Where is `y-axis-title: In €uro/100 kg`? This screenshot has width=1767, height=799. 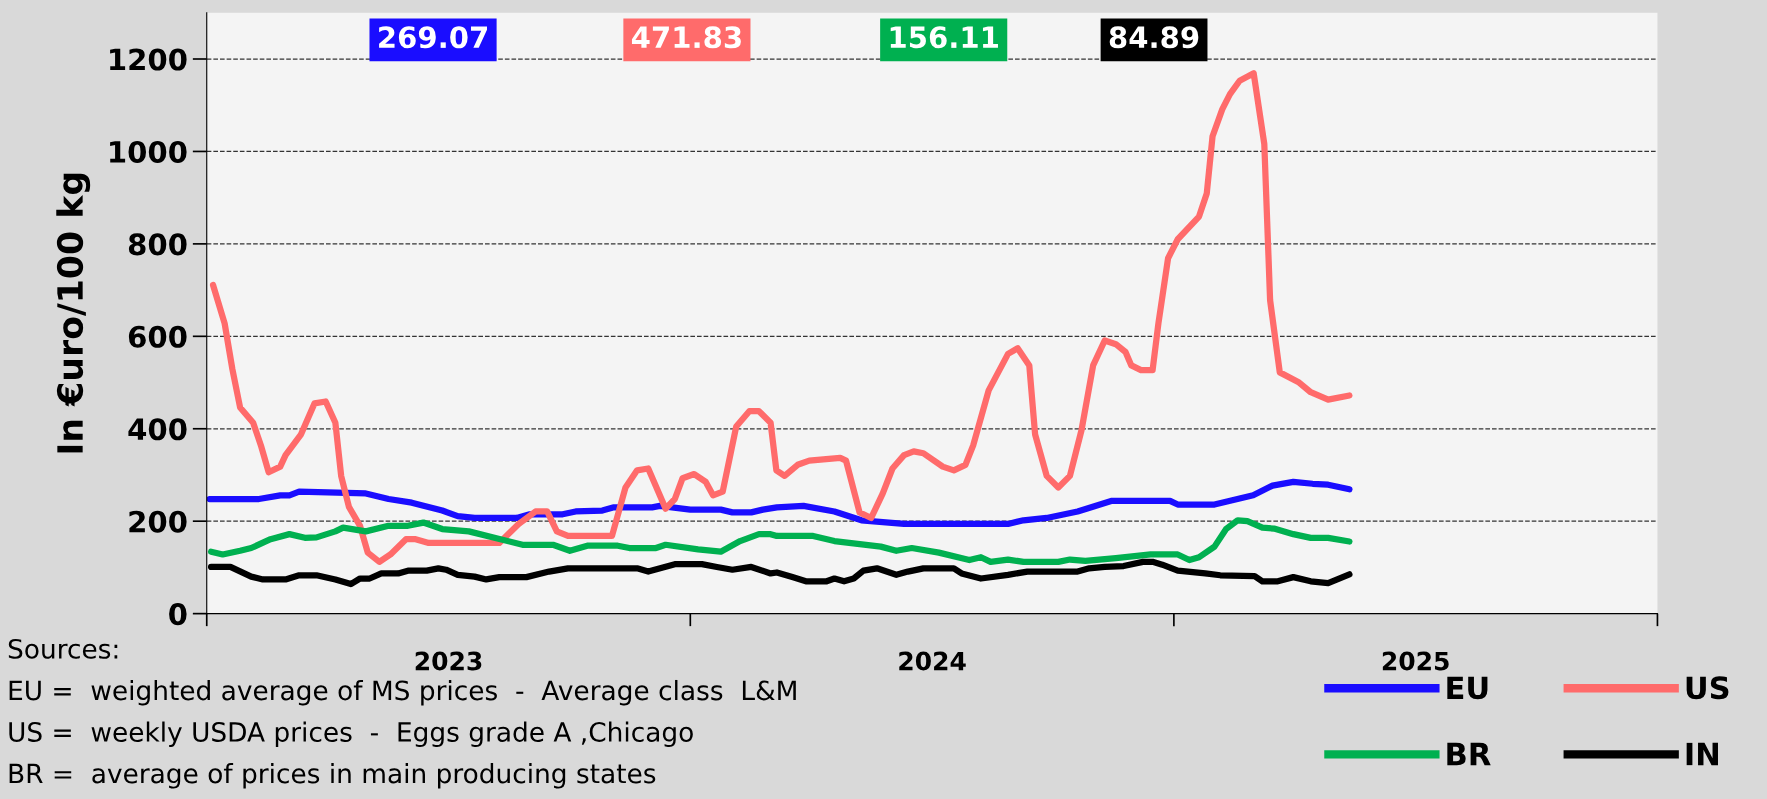 y-axis-title: In €uro/100 kg is located at coordinates (73, 313).